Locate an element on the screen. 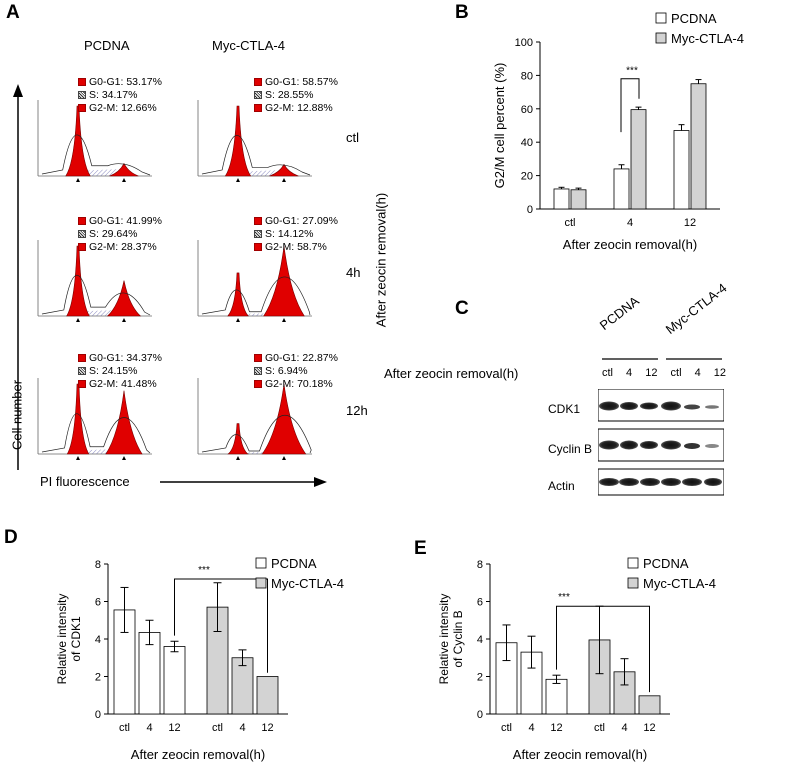 This screenshot has width=789, height=778. row-label-12h: 12h is located at coordinates (357, 410).